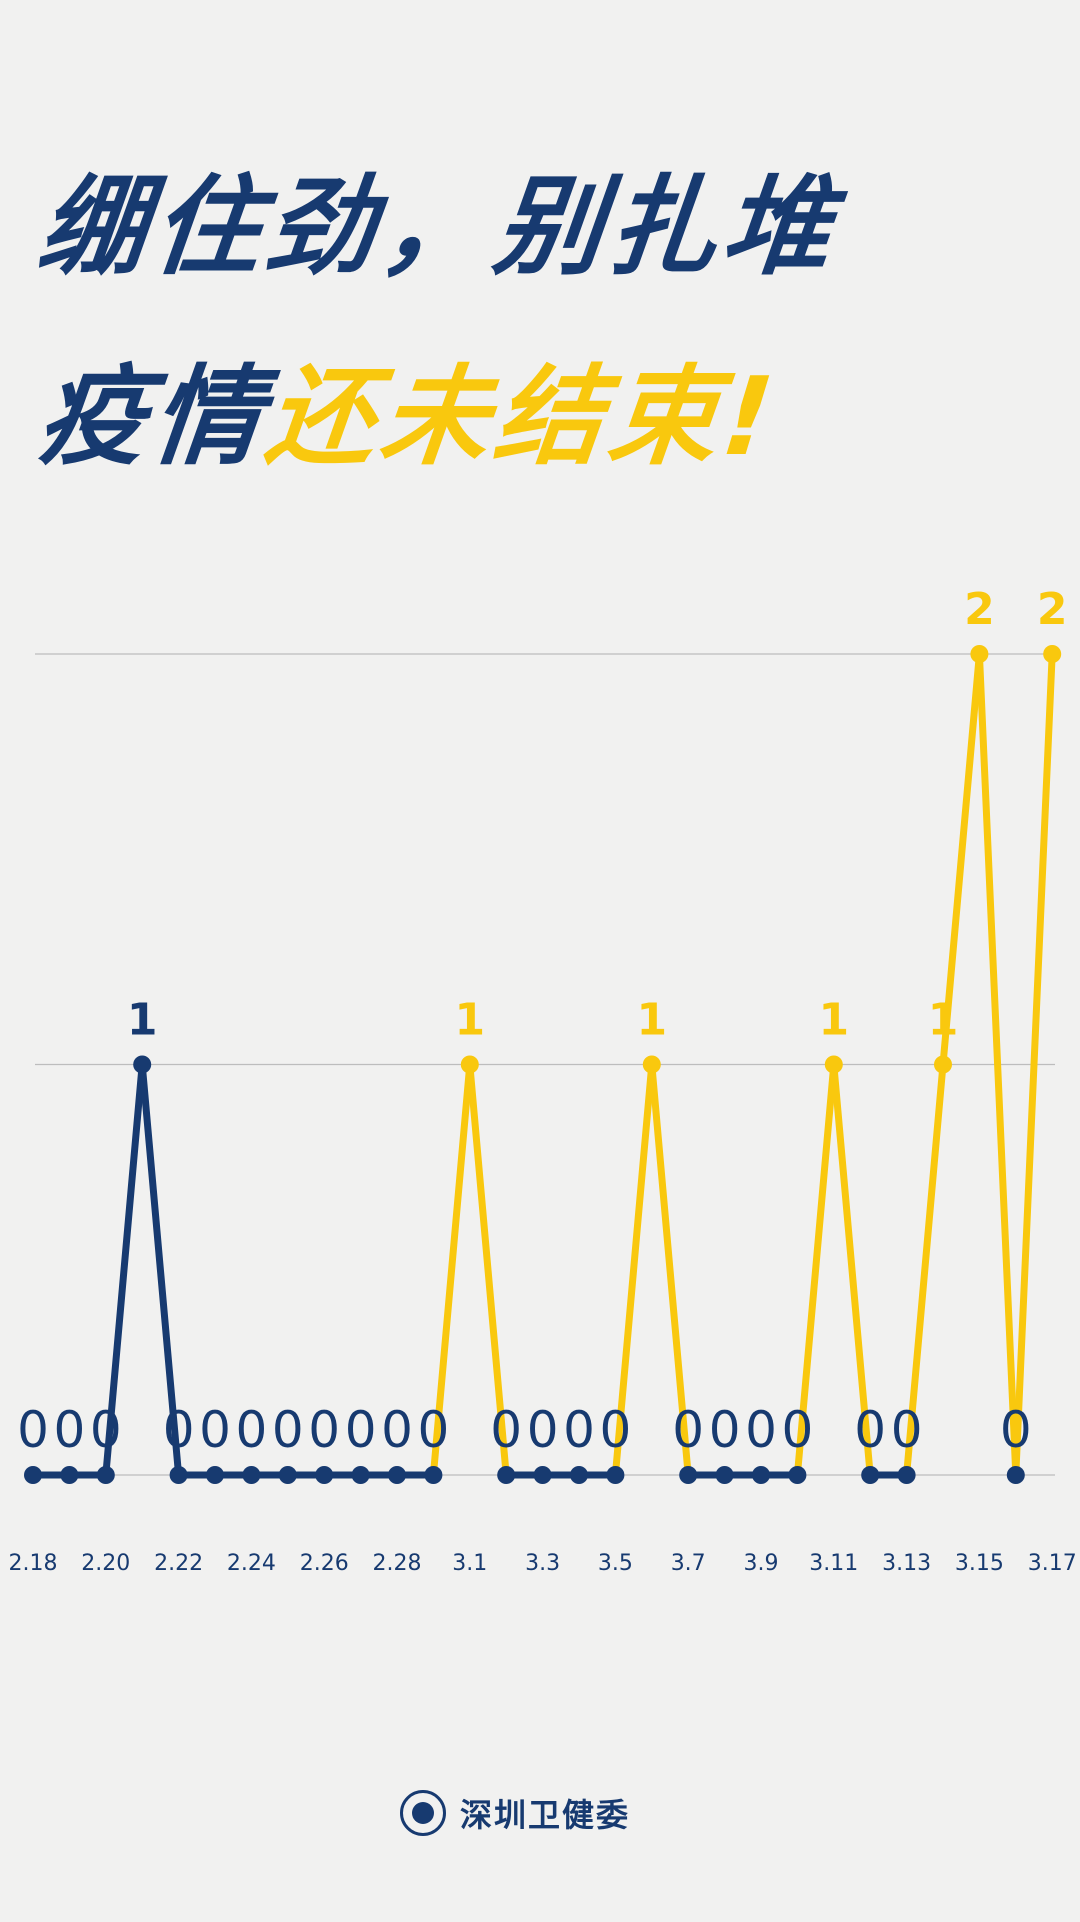  What do you see at coordinates (1052, 1563) in the screenshot?
I see `x-tick-label: 3.17` at bounding box center [1052, 1563].